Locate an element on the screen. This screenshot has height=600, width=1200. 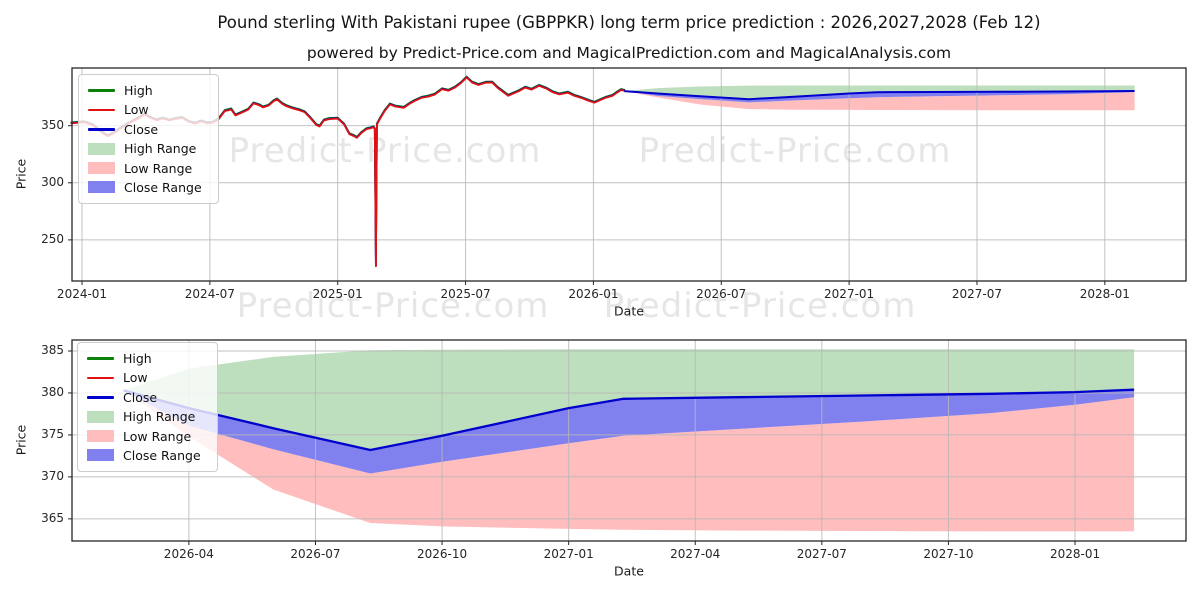
y-tick-label: 380 is located at coordinates (52, 391).